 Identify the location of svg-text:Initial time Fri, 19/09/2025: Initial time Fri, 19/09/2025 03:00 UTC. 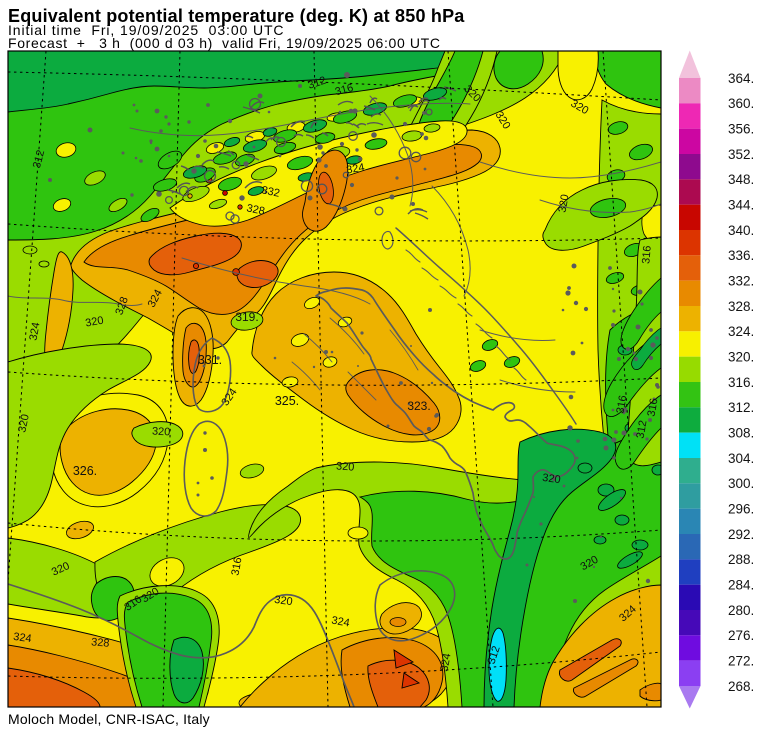
(146, 30).